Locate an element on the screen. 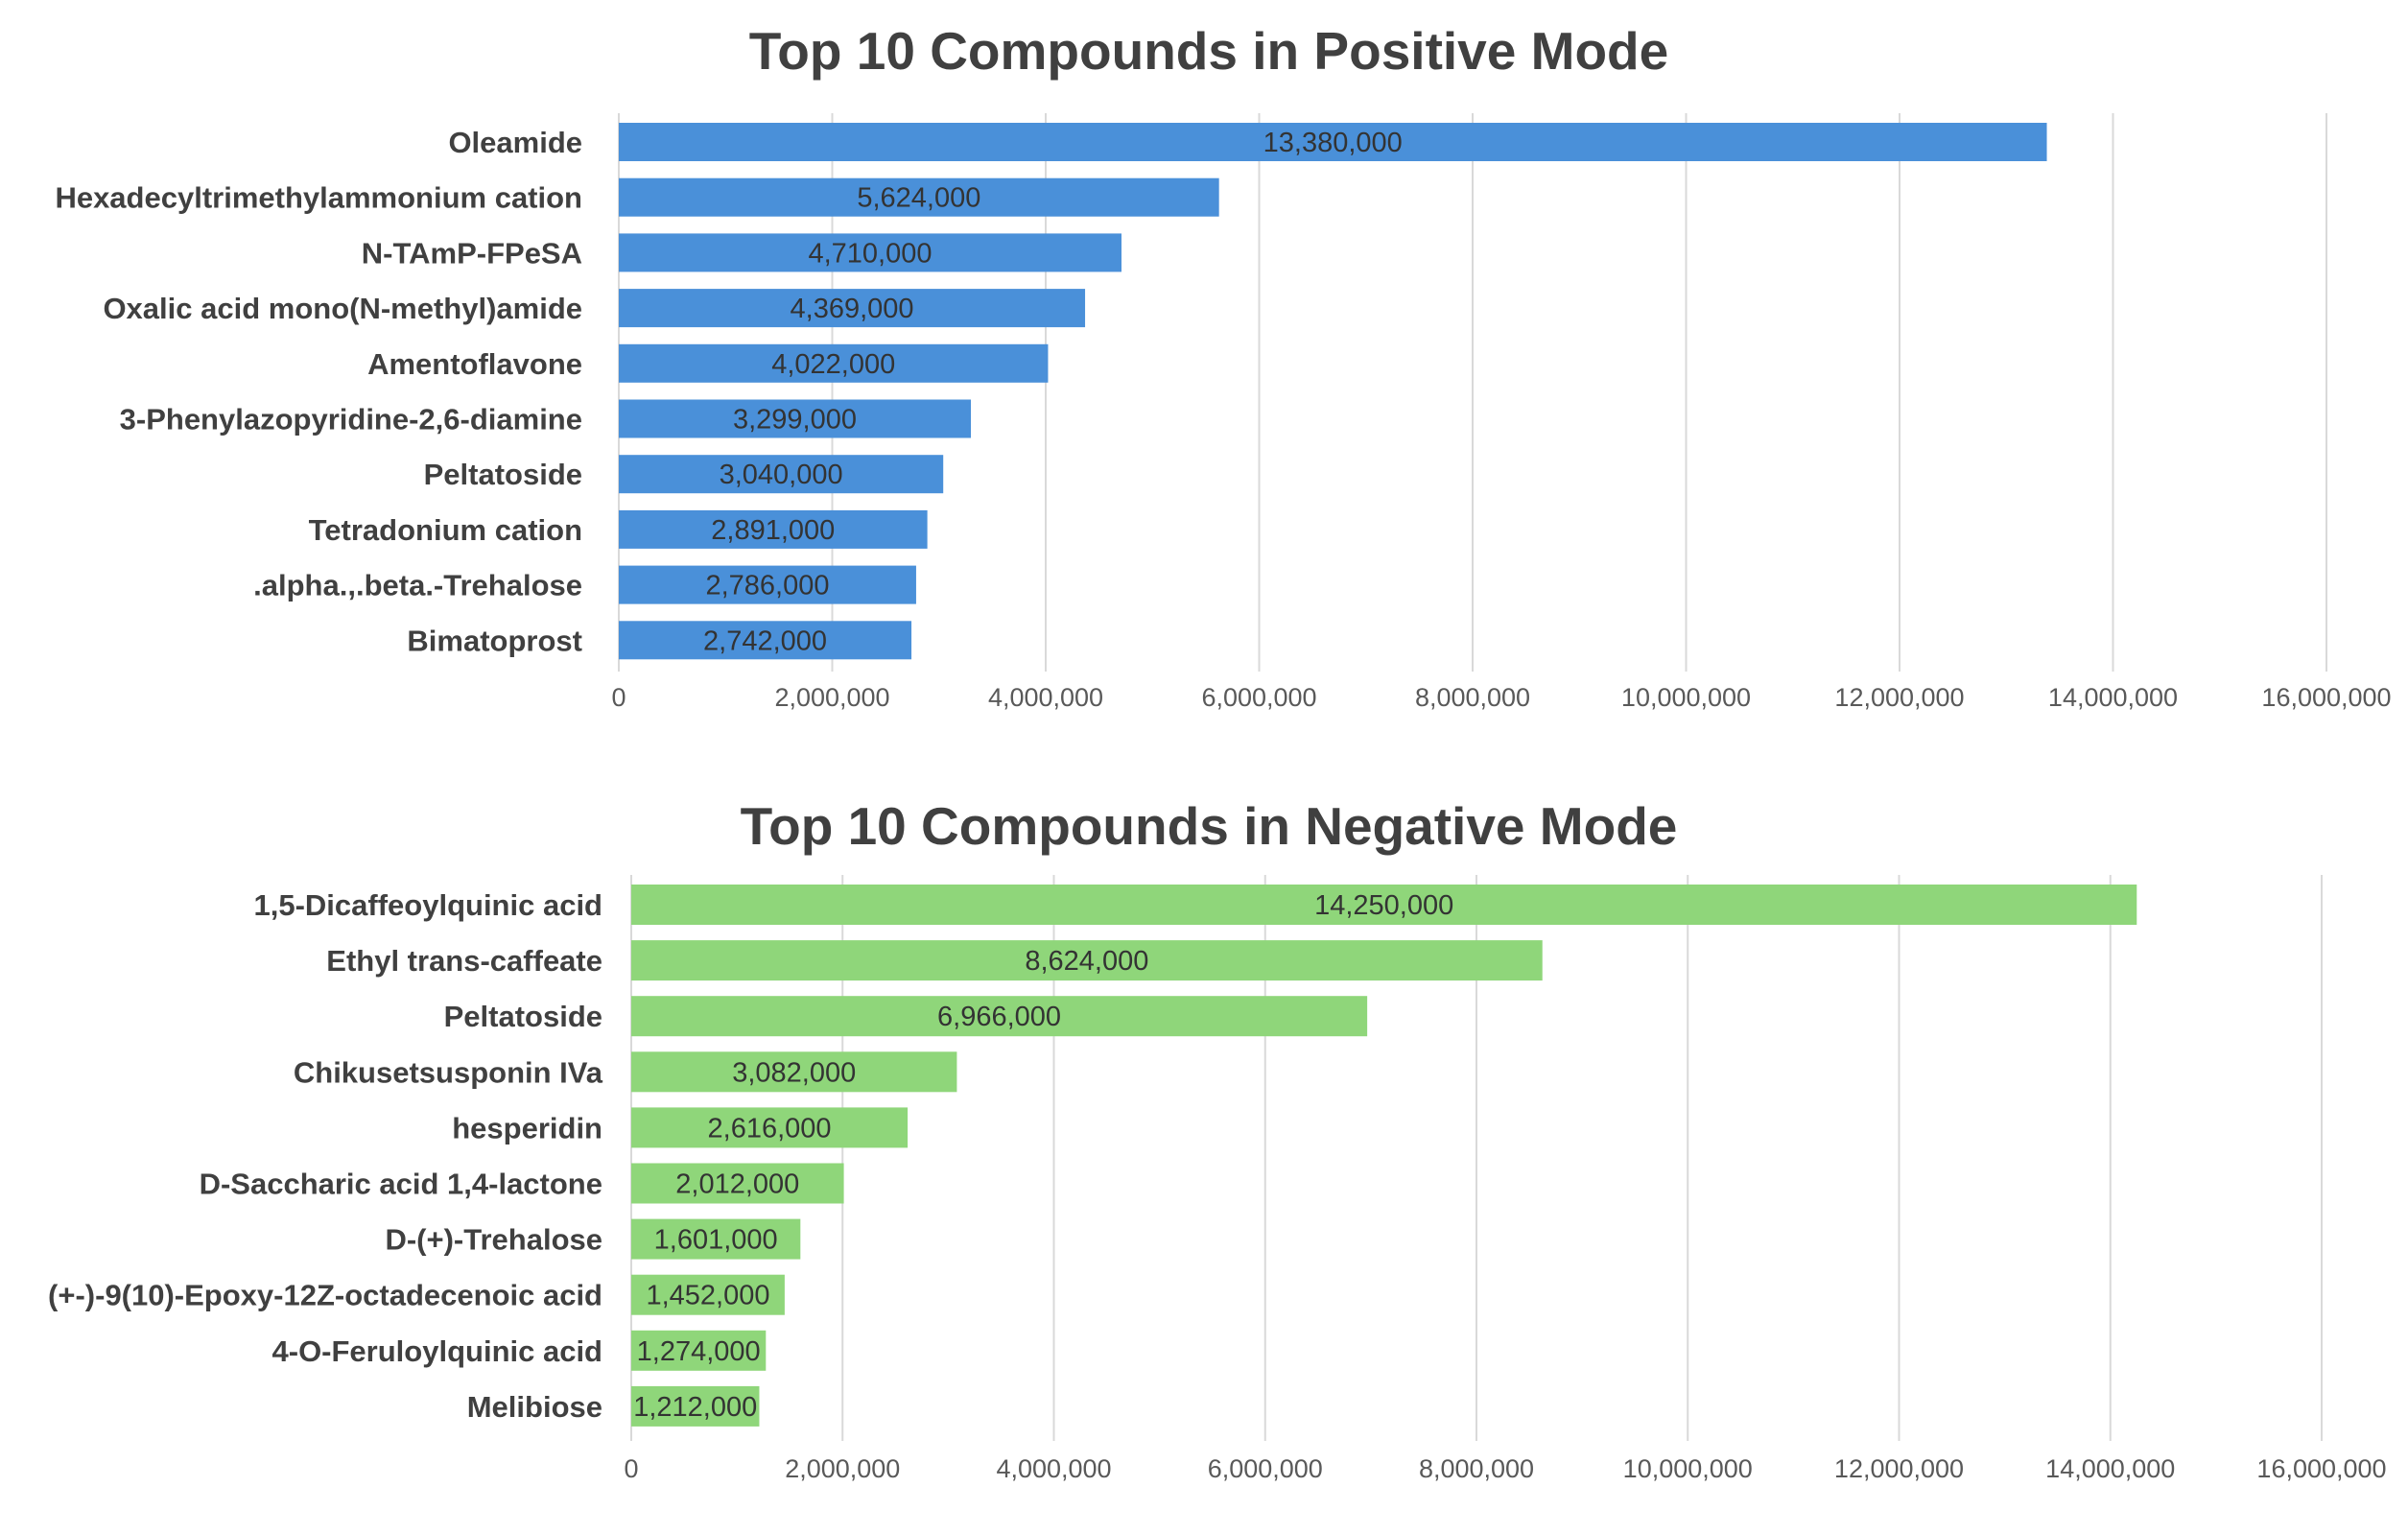 This screenshot has height=1534, width=2408. category-label: Ethyl trans-caffeate is located at coordinates (464, 961).